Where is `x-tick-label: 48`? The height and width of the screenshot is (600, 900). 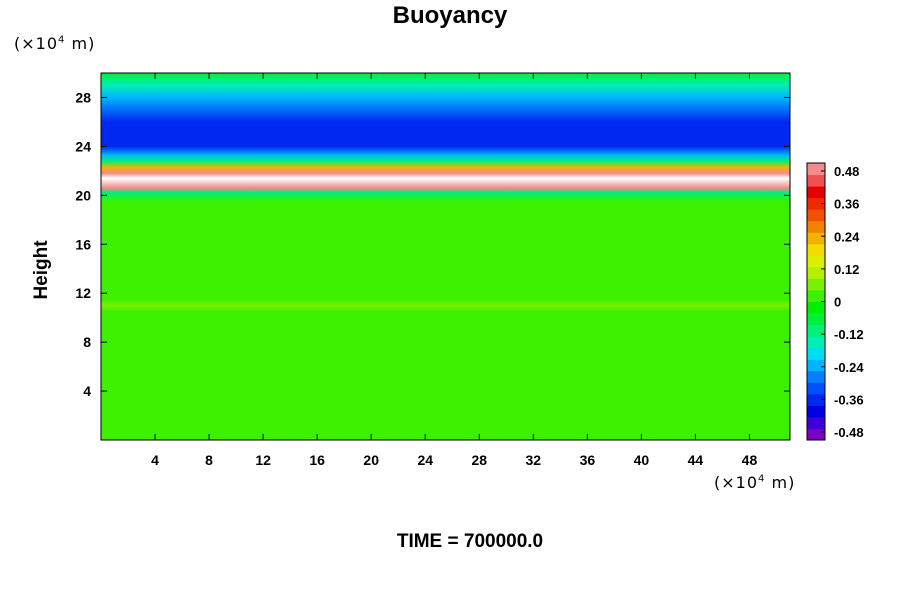
x-tick-label: 48 is located at coordinates (750, 460).